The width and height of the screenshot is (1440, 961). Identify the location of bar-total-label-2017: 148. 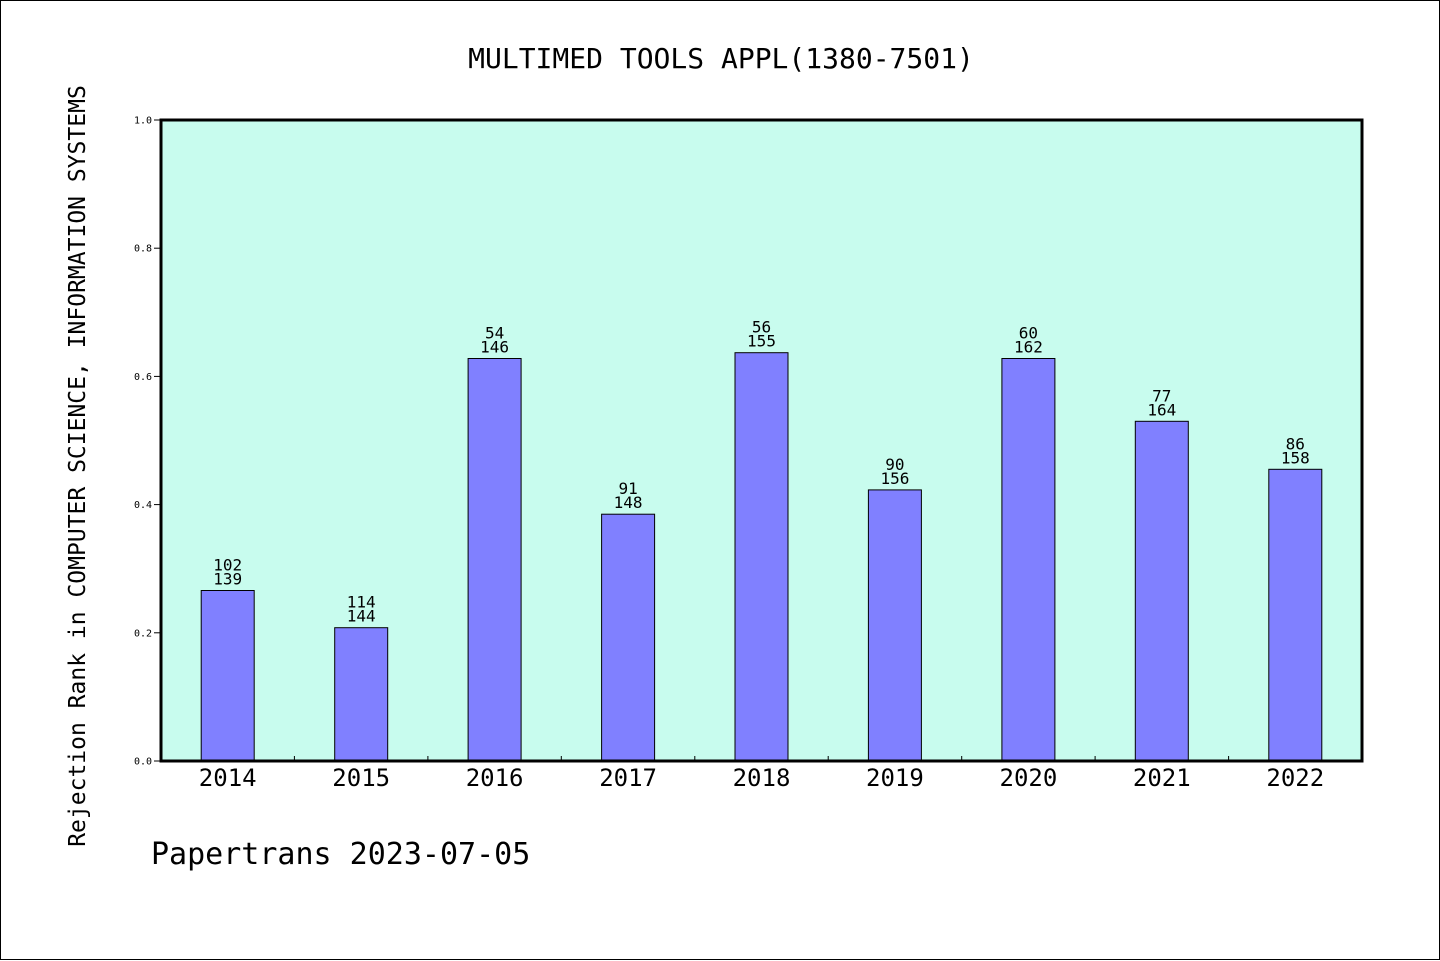
(628, 502).